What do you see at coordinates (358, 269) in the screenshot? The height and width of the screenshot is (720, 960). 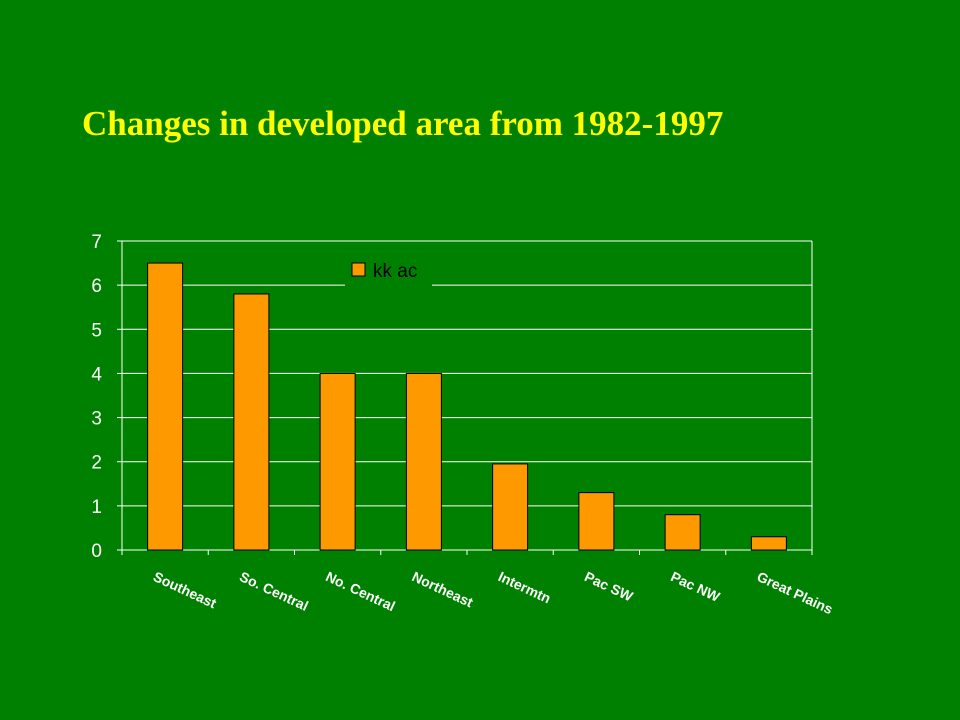 I see `legend-swatch` at bounding box center [358, 269].